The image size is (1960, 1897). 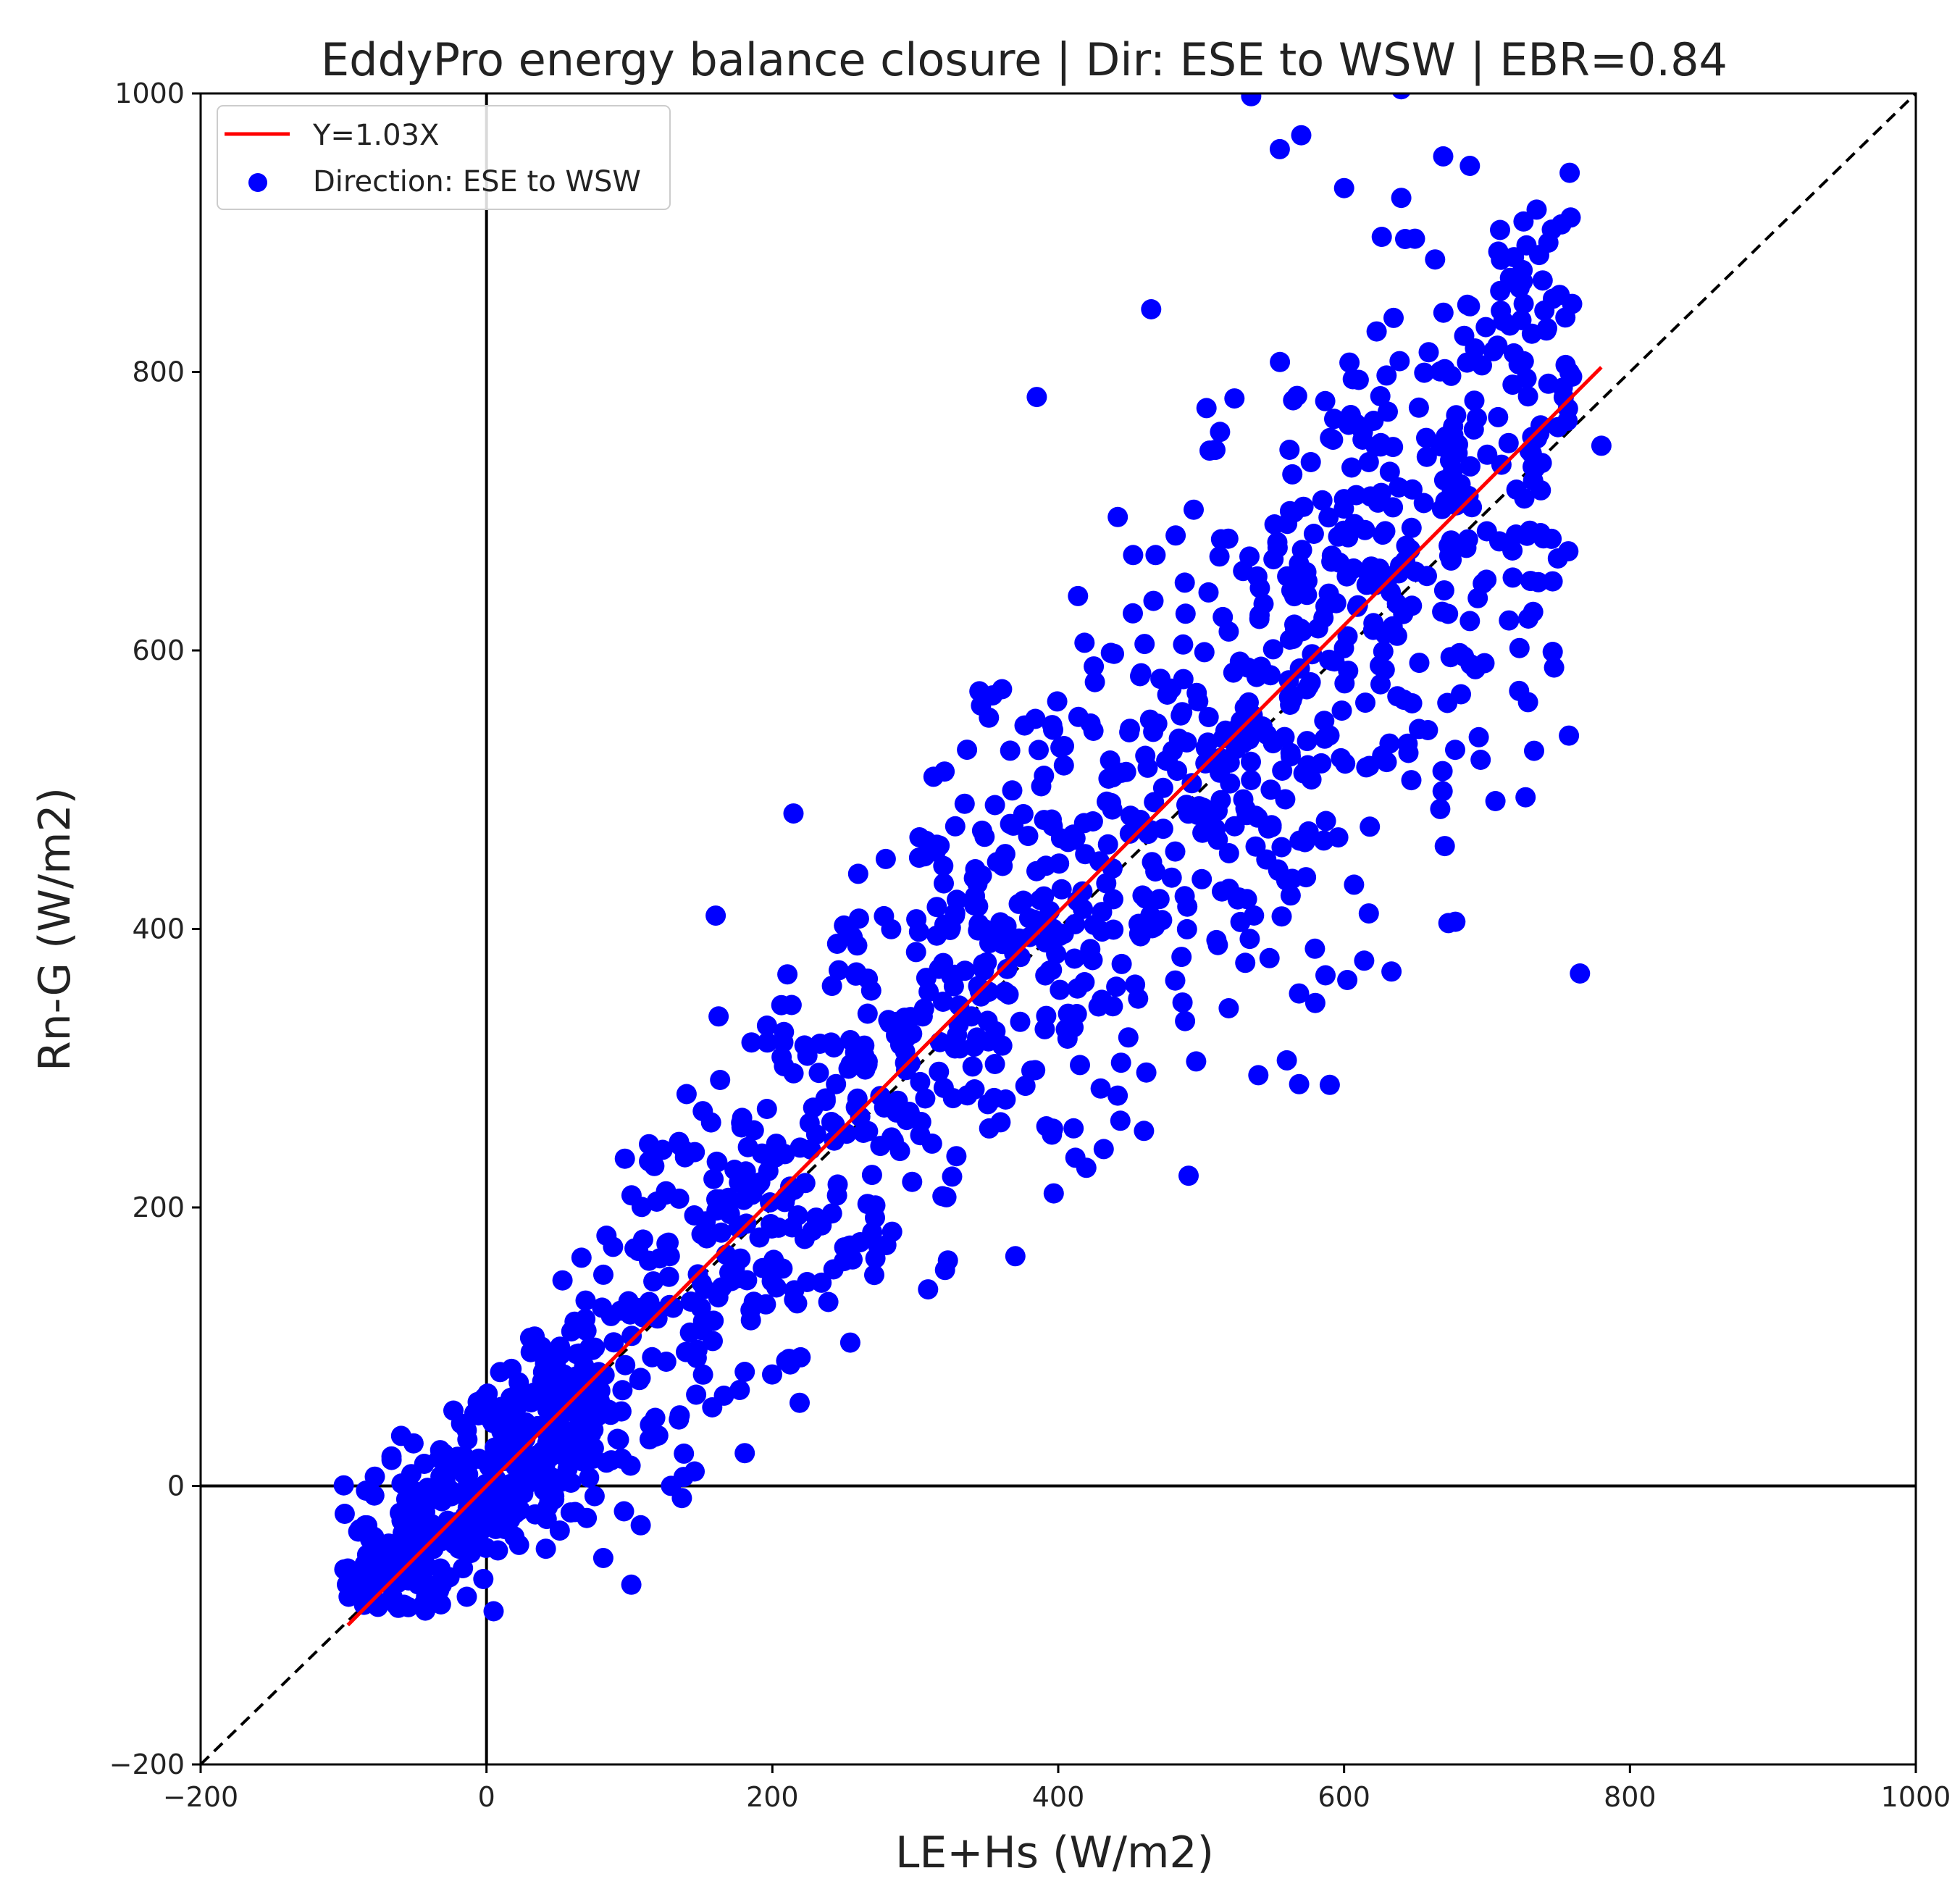 I want to click on y-axis-ticks: −200 0 200 400 600 800 1000, so click(x=155, y=929).